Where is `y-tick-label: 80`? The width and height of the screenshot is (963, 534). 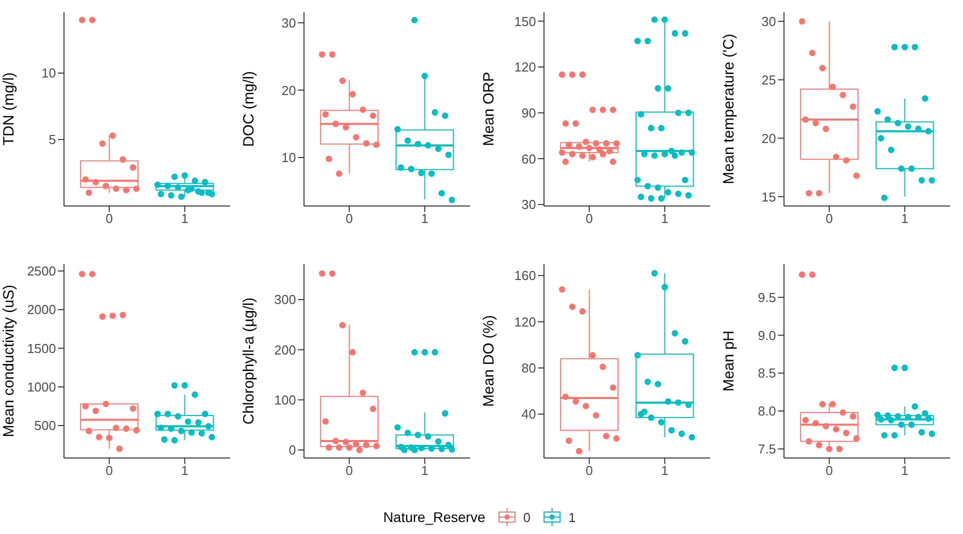 y-tick-label: 80 is located at coordinates (529, 368).